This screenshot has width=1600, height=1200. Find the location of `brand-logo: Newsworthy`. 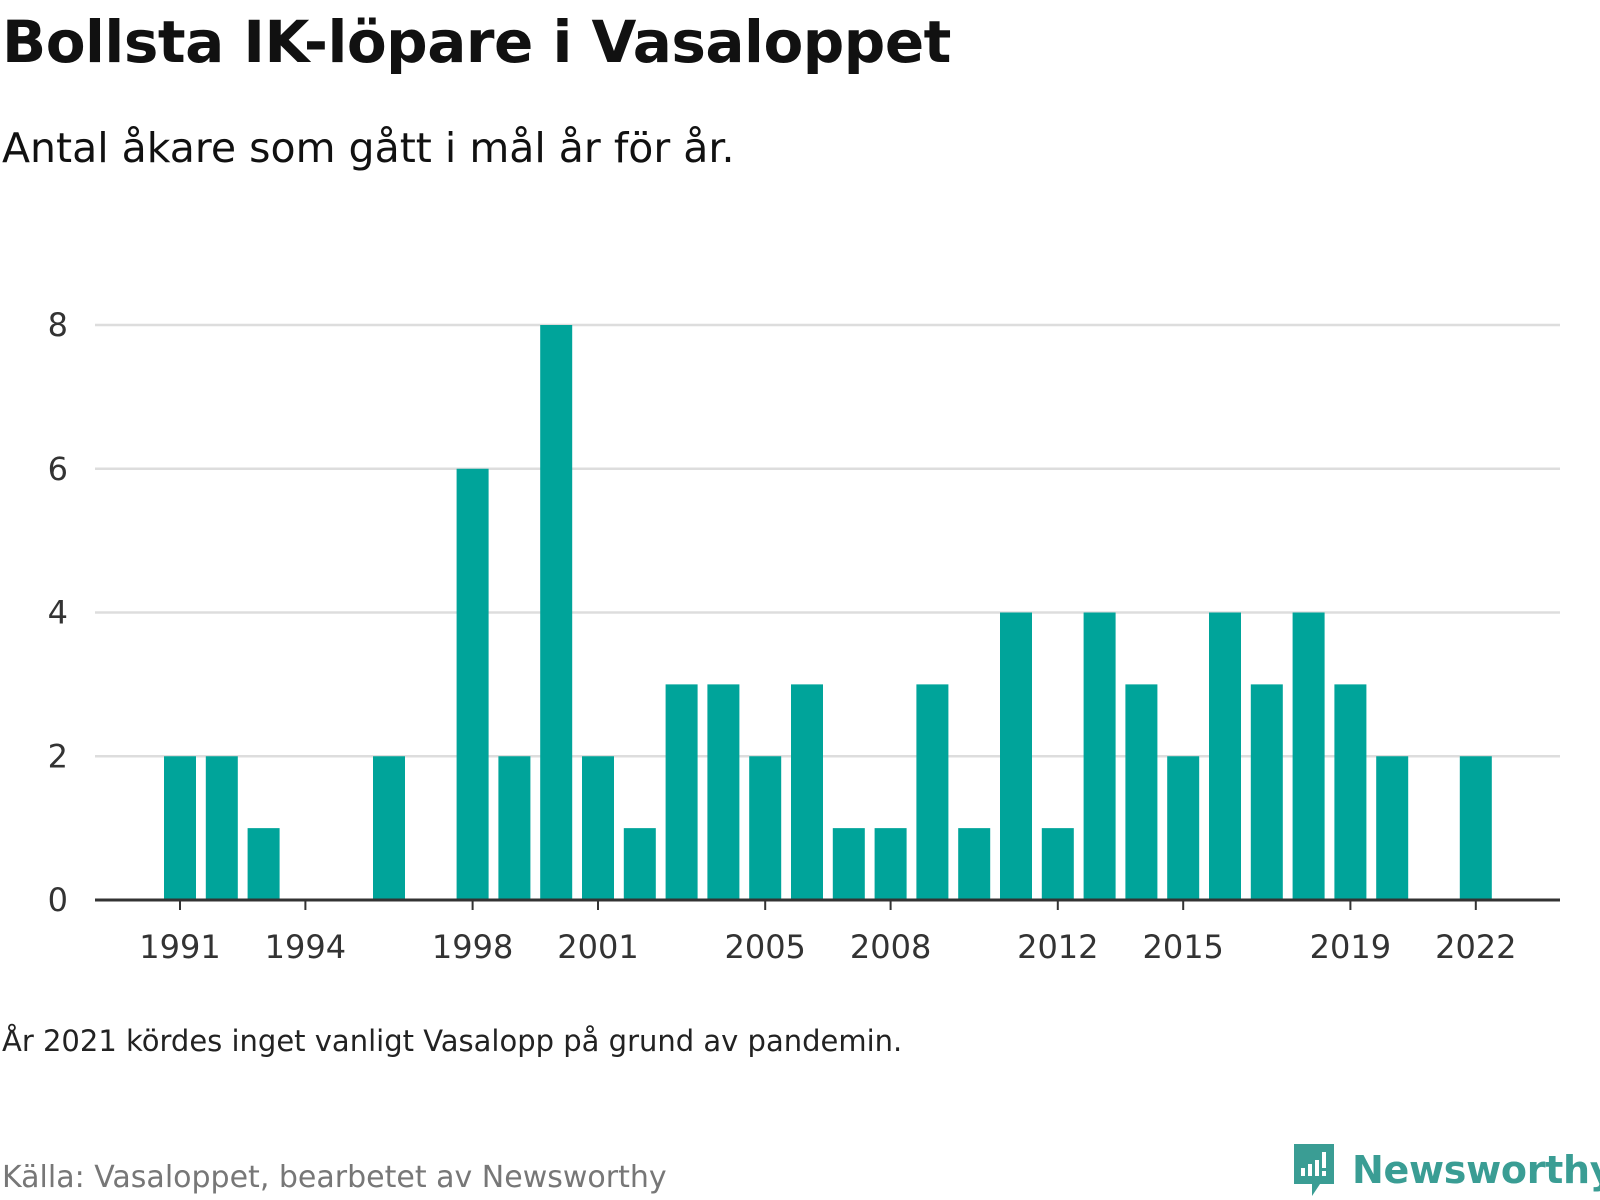

brand-logo: Newsworthy is located at coordinates (1445, 1170).